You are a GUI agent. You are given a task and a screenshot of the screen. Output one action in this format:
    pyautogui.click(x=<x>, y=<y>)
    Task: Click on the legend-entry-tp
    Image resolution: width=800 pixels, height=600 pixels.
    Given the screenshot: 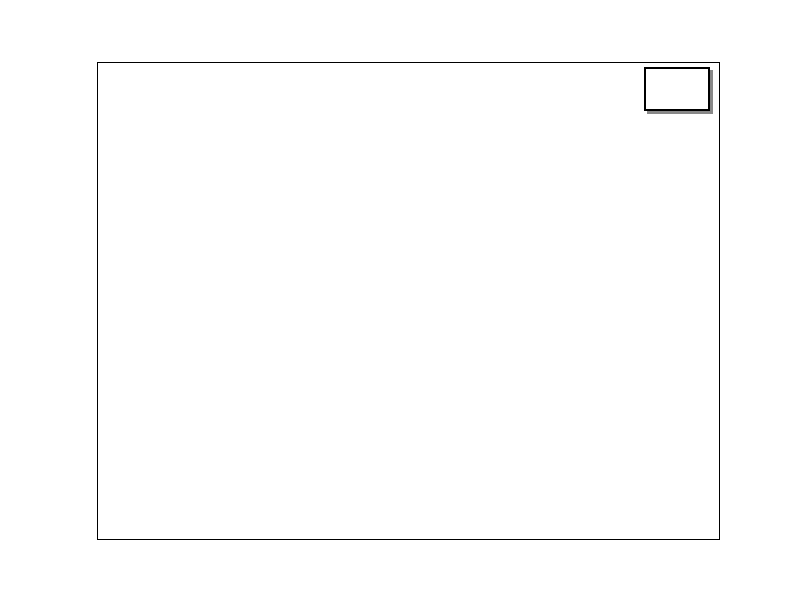 What is the action you would take?
    pyautogui.click(x=677, y=81)
    